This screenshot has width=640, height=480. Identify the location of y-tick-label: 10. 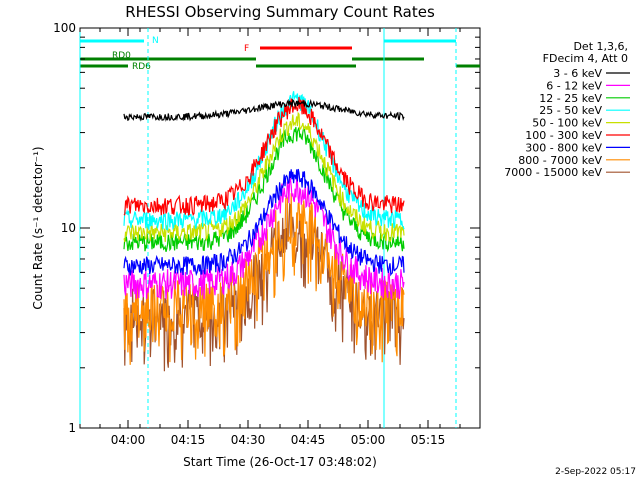
(68, 228).